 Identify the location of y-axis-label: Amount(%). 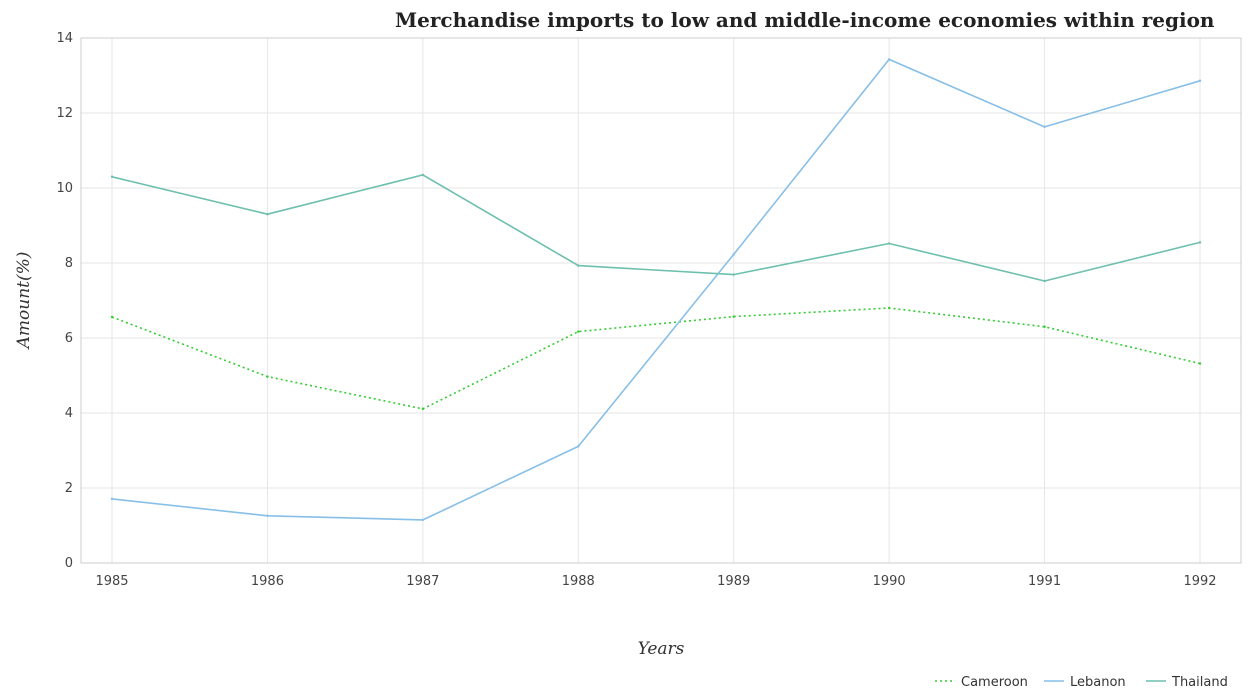
(24, 301).